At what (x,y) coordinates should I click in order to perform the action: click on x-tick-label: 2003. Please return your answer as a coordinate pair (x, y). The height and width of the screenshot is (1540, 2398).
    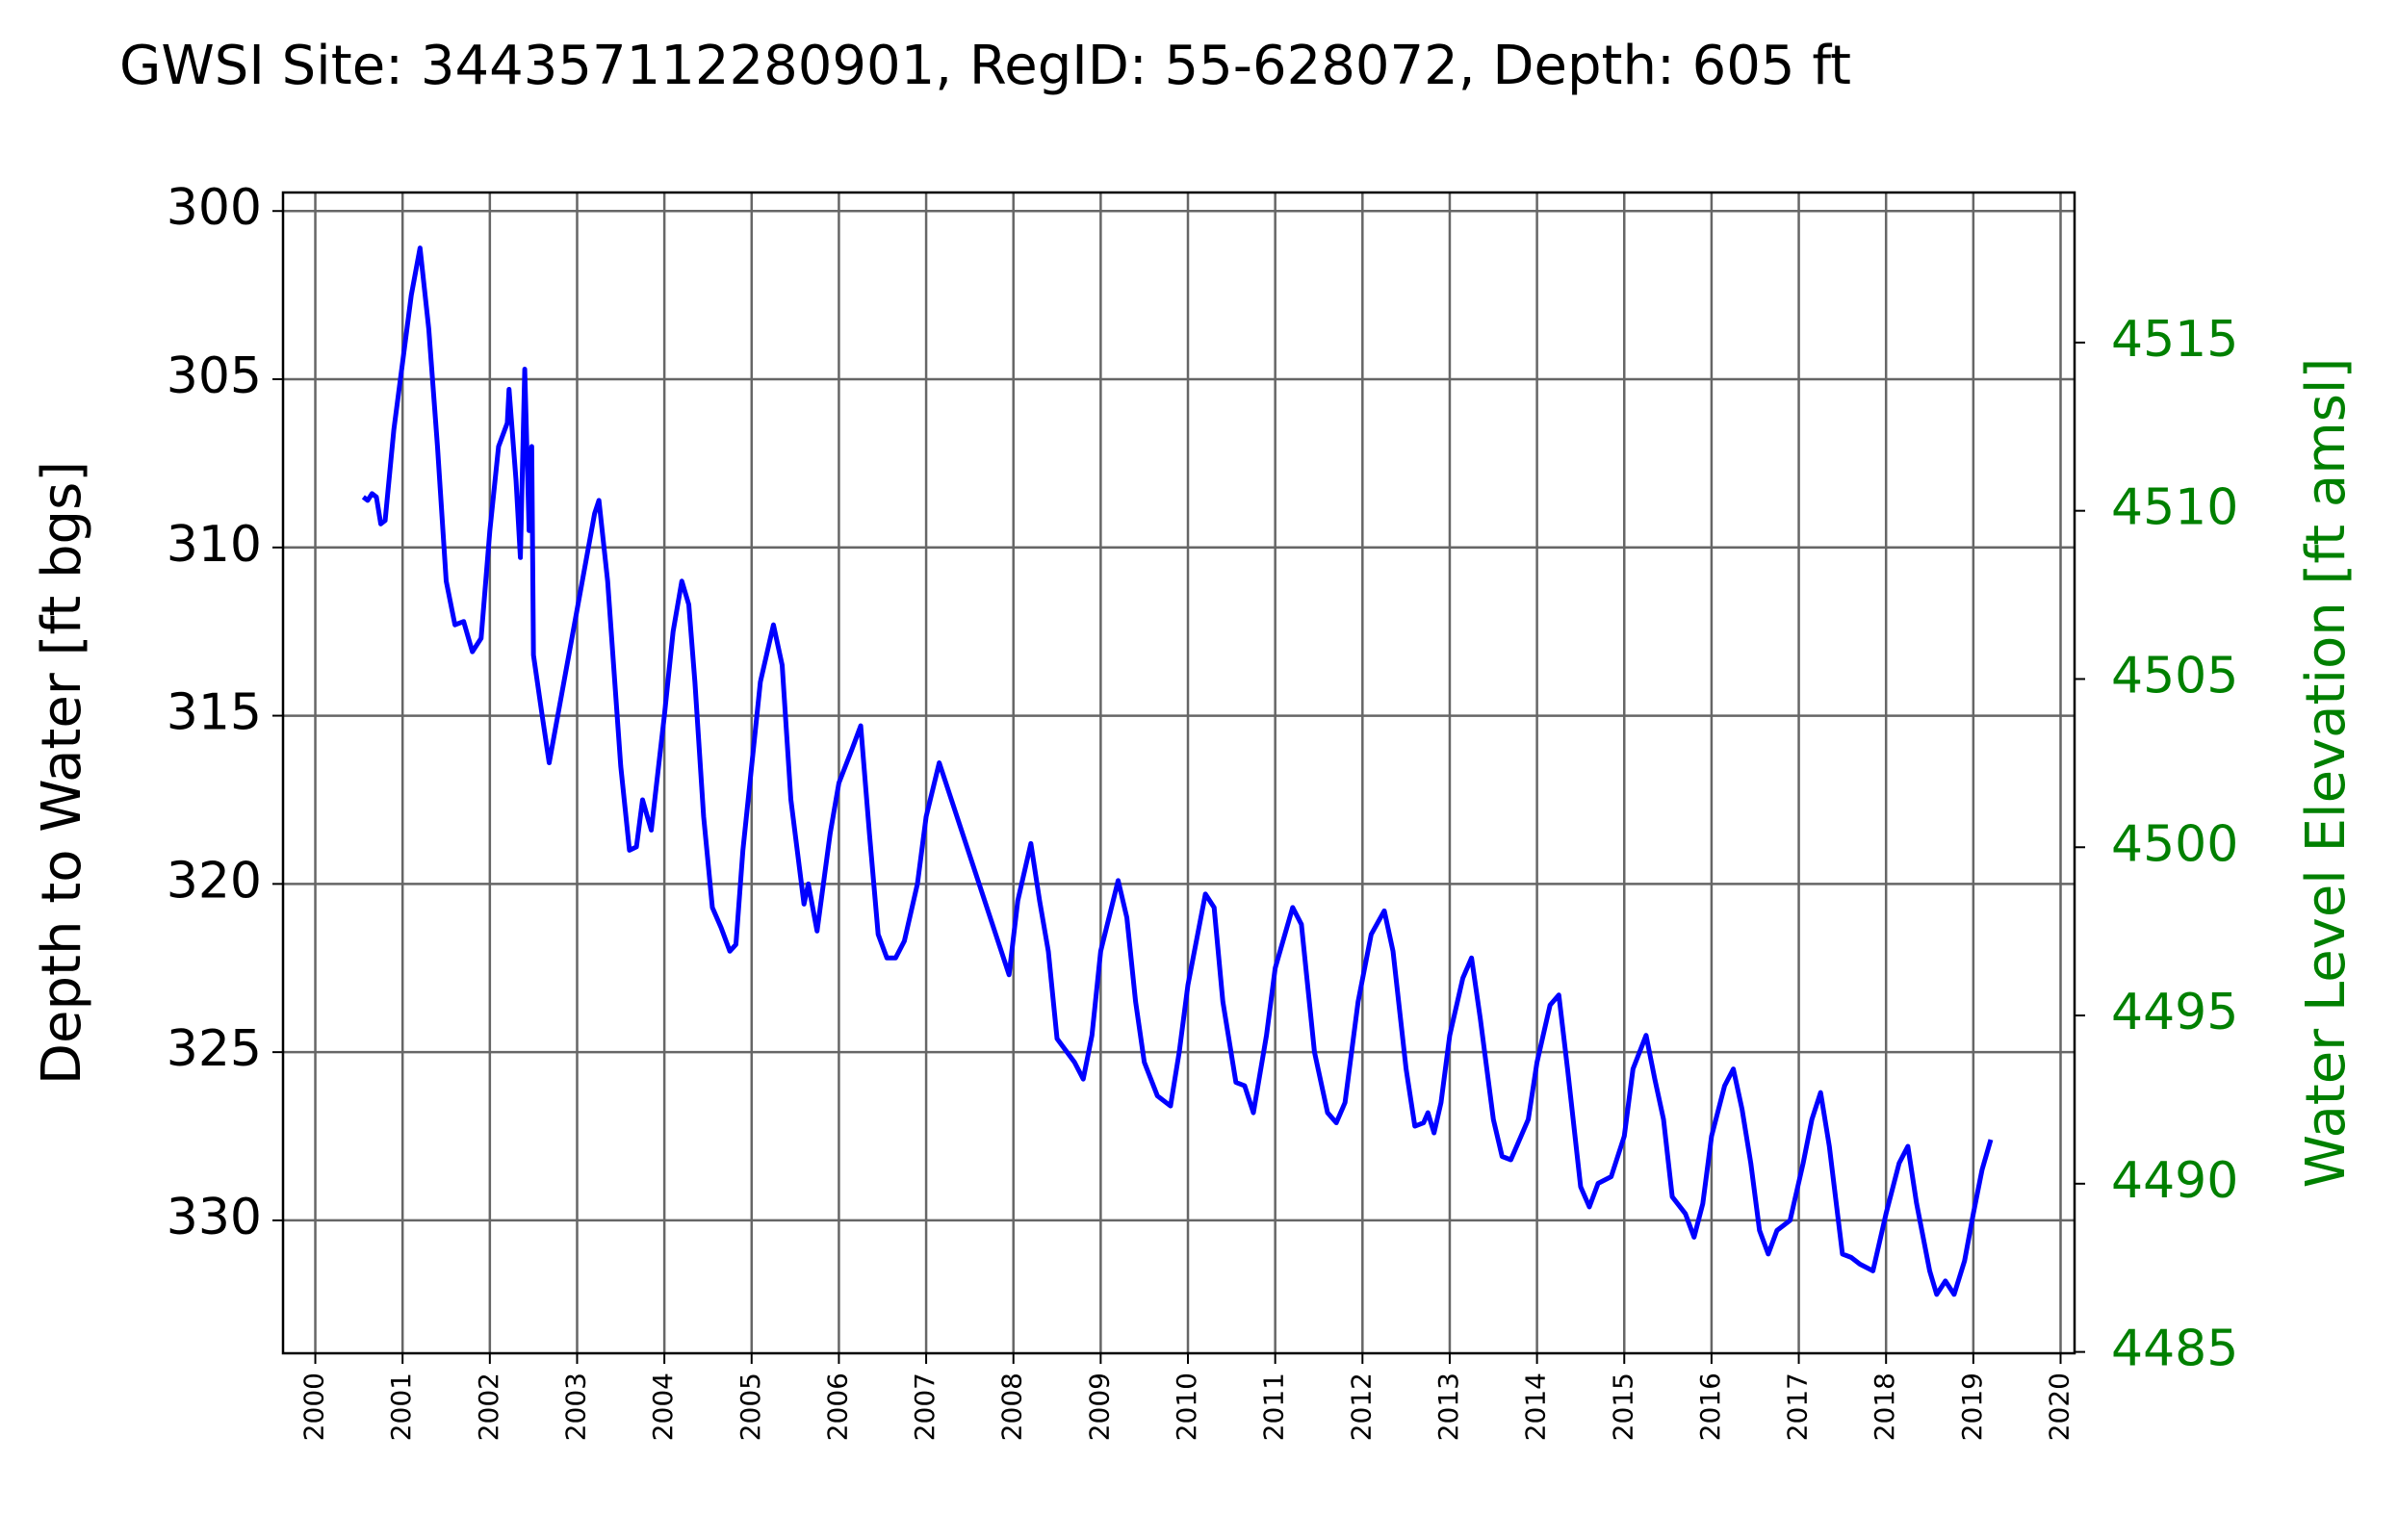
    Looking at the image, I should click on (575, 1407).